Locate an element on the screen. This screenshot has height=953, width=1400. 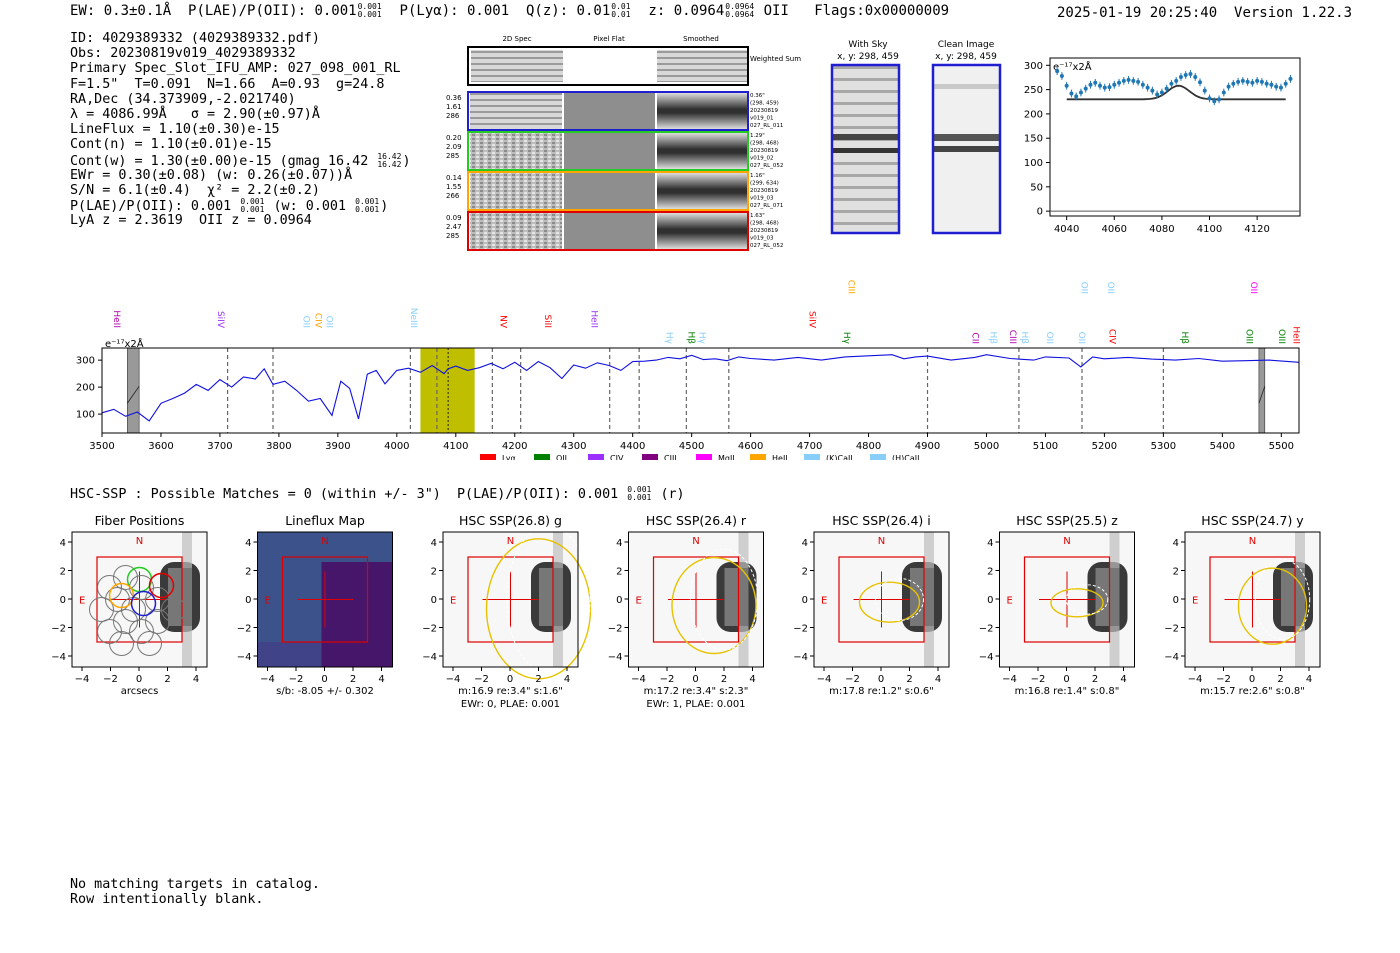
compass-north: N is located at coordinates (1252, 541).